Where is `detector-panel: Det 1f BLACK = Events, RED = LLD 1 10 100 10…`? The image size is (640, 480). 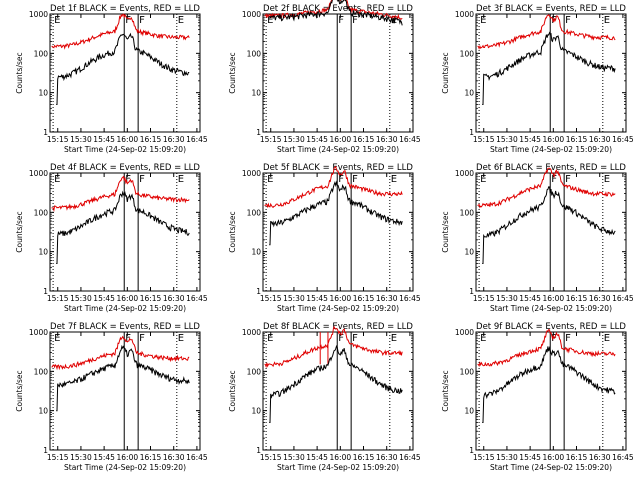 detector-panel: Det 1f BLACK = Events, RED = LLD 1 10 100 10… is located at coordinates (111, 79).